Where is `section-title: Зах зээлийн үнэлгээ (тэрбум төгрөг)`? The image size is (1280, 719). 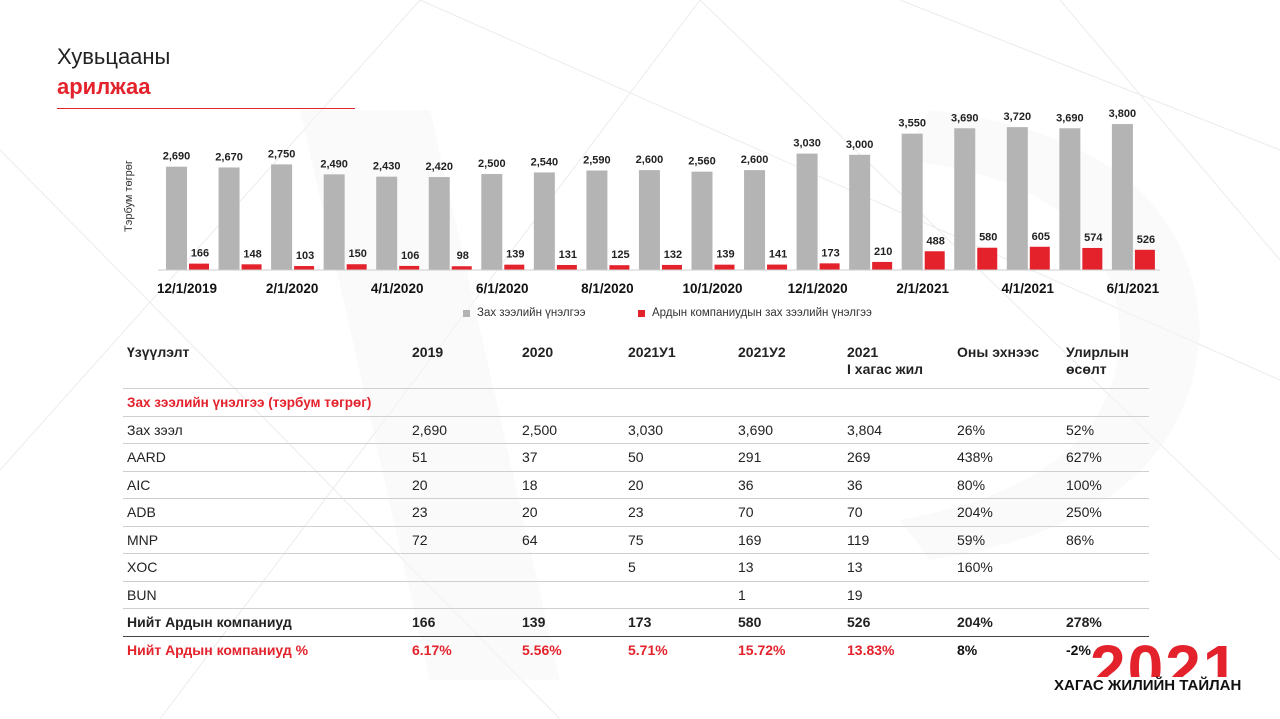
section-title: Зах зээлийн үнэлгээ (тэрбум төгрөг) is located at coordinates (636, 402).